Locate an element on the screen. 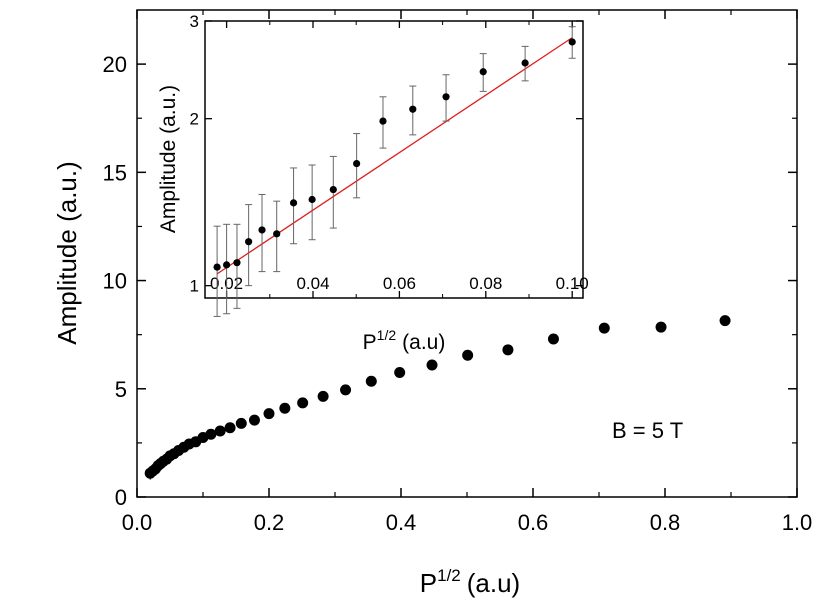  main-y-tick-label: 15 is located at coordinates (115, 172).